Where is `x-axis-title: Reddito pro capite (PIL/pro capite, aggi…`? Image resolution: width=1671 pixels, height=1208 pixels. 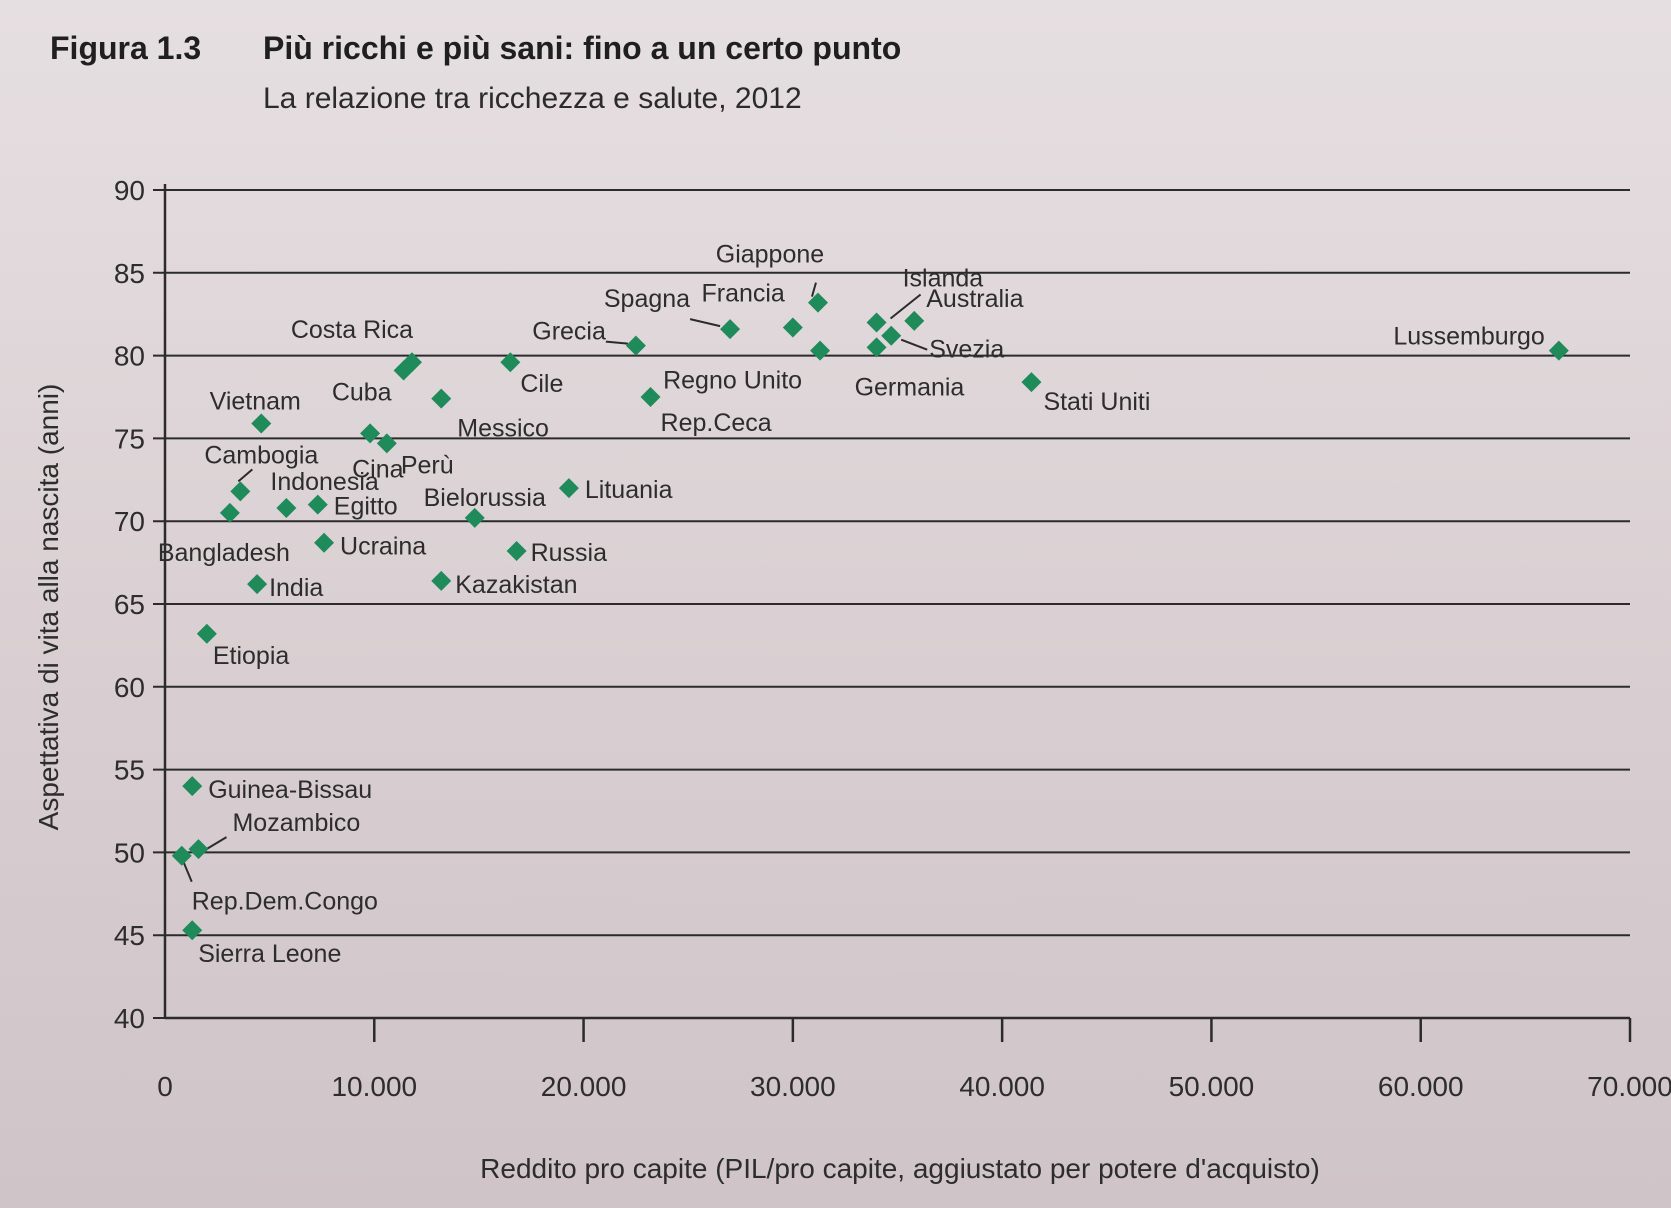
x-axis-title: Reddito pro capite (PIL/pro capite, aggi… is located at coordinates (900, 1168).